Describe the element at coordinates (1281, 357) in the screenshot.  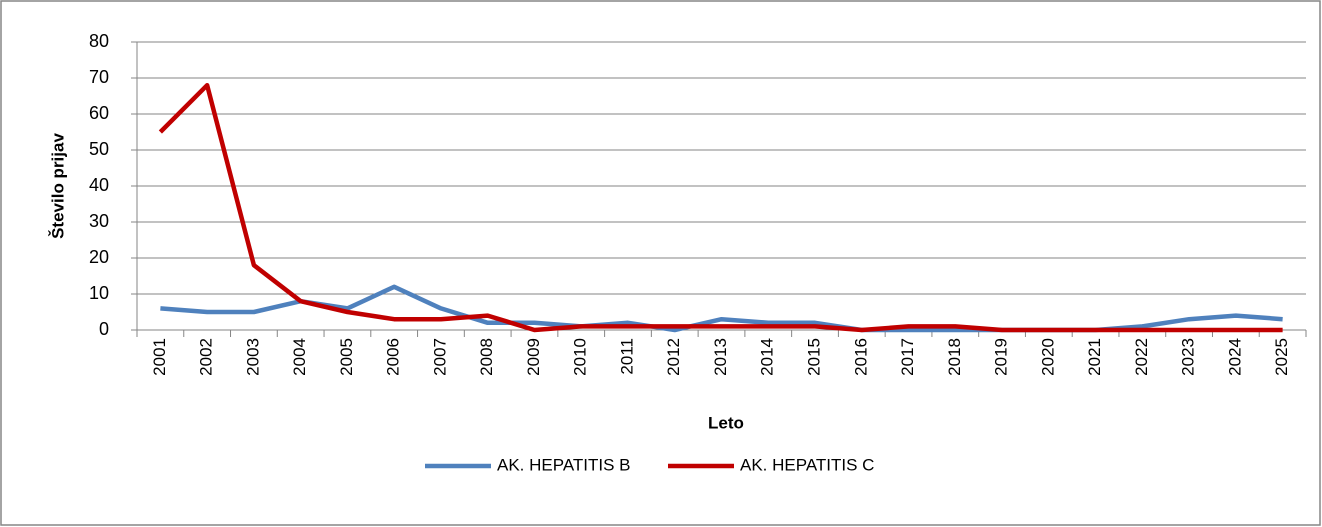
I see `x-tick-label: 2025` at that location.